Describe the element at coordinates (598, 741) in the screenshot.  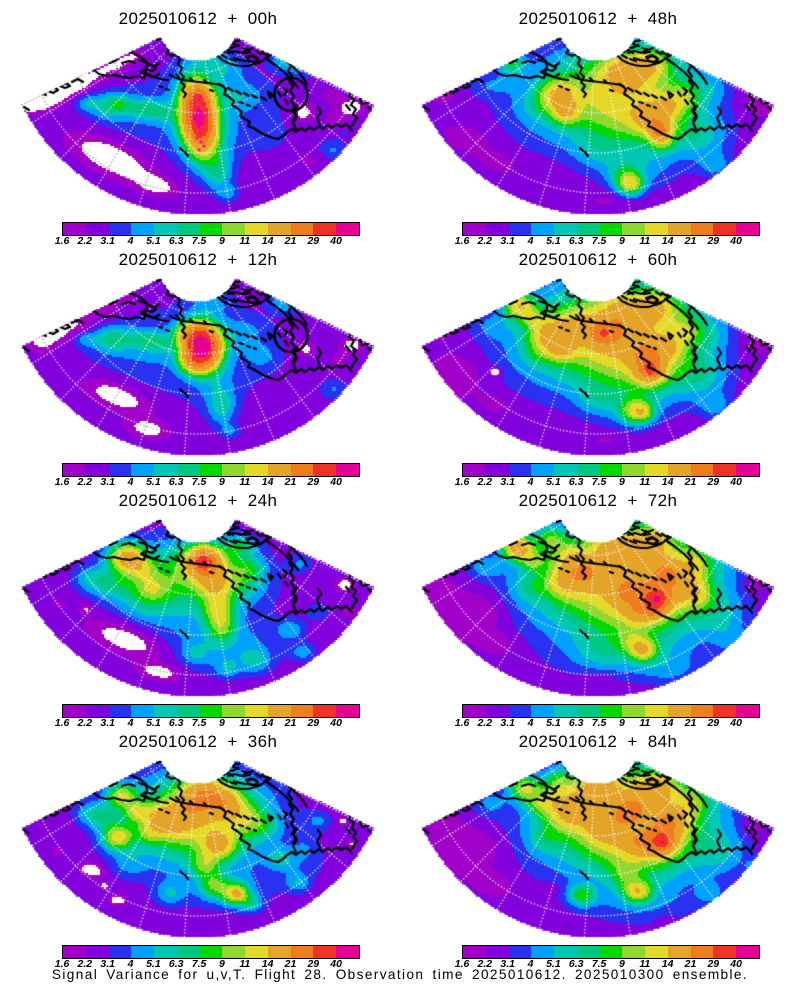
I see `panel-title: 2025010612 + 84h` at that location.